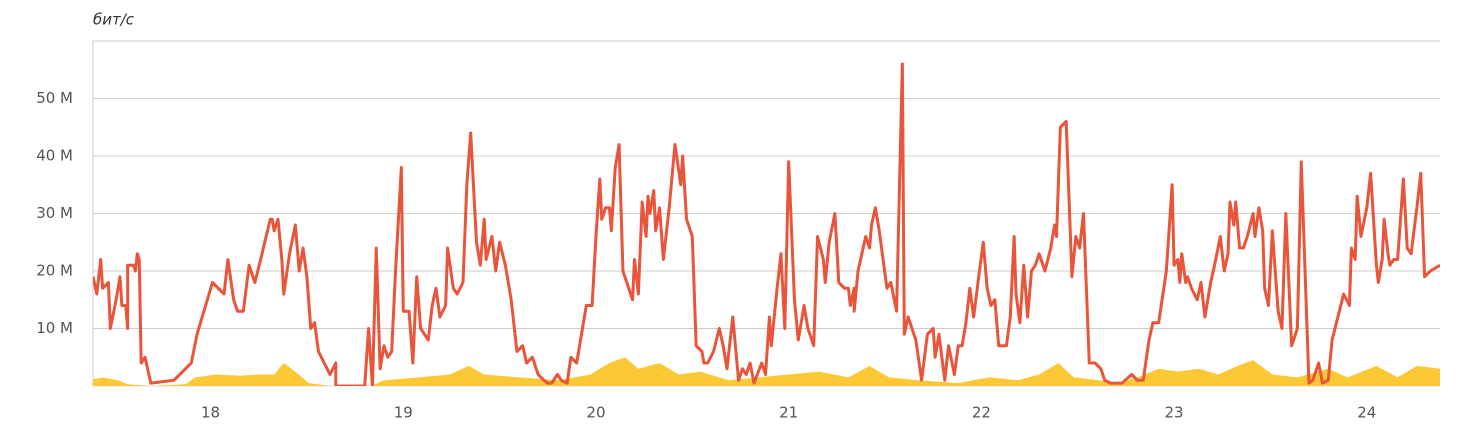  What do you see at coordinates (54, 328) in the screenshot?
I see `y-tick-label: 10 M` at bounding box center [54, 328].